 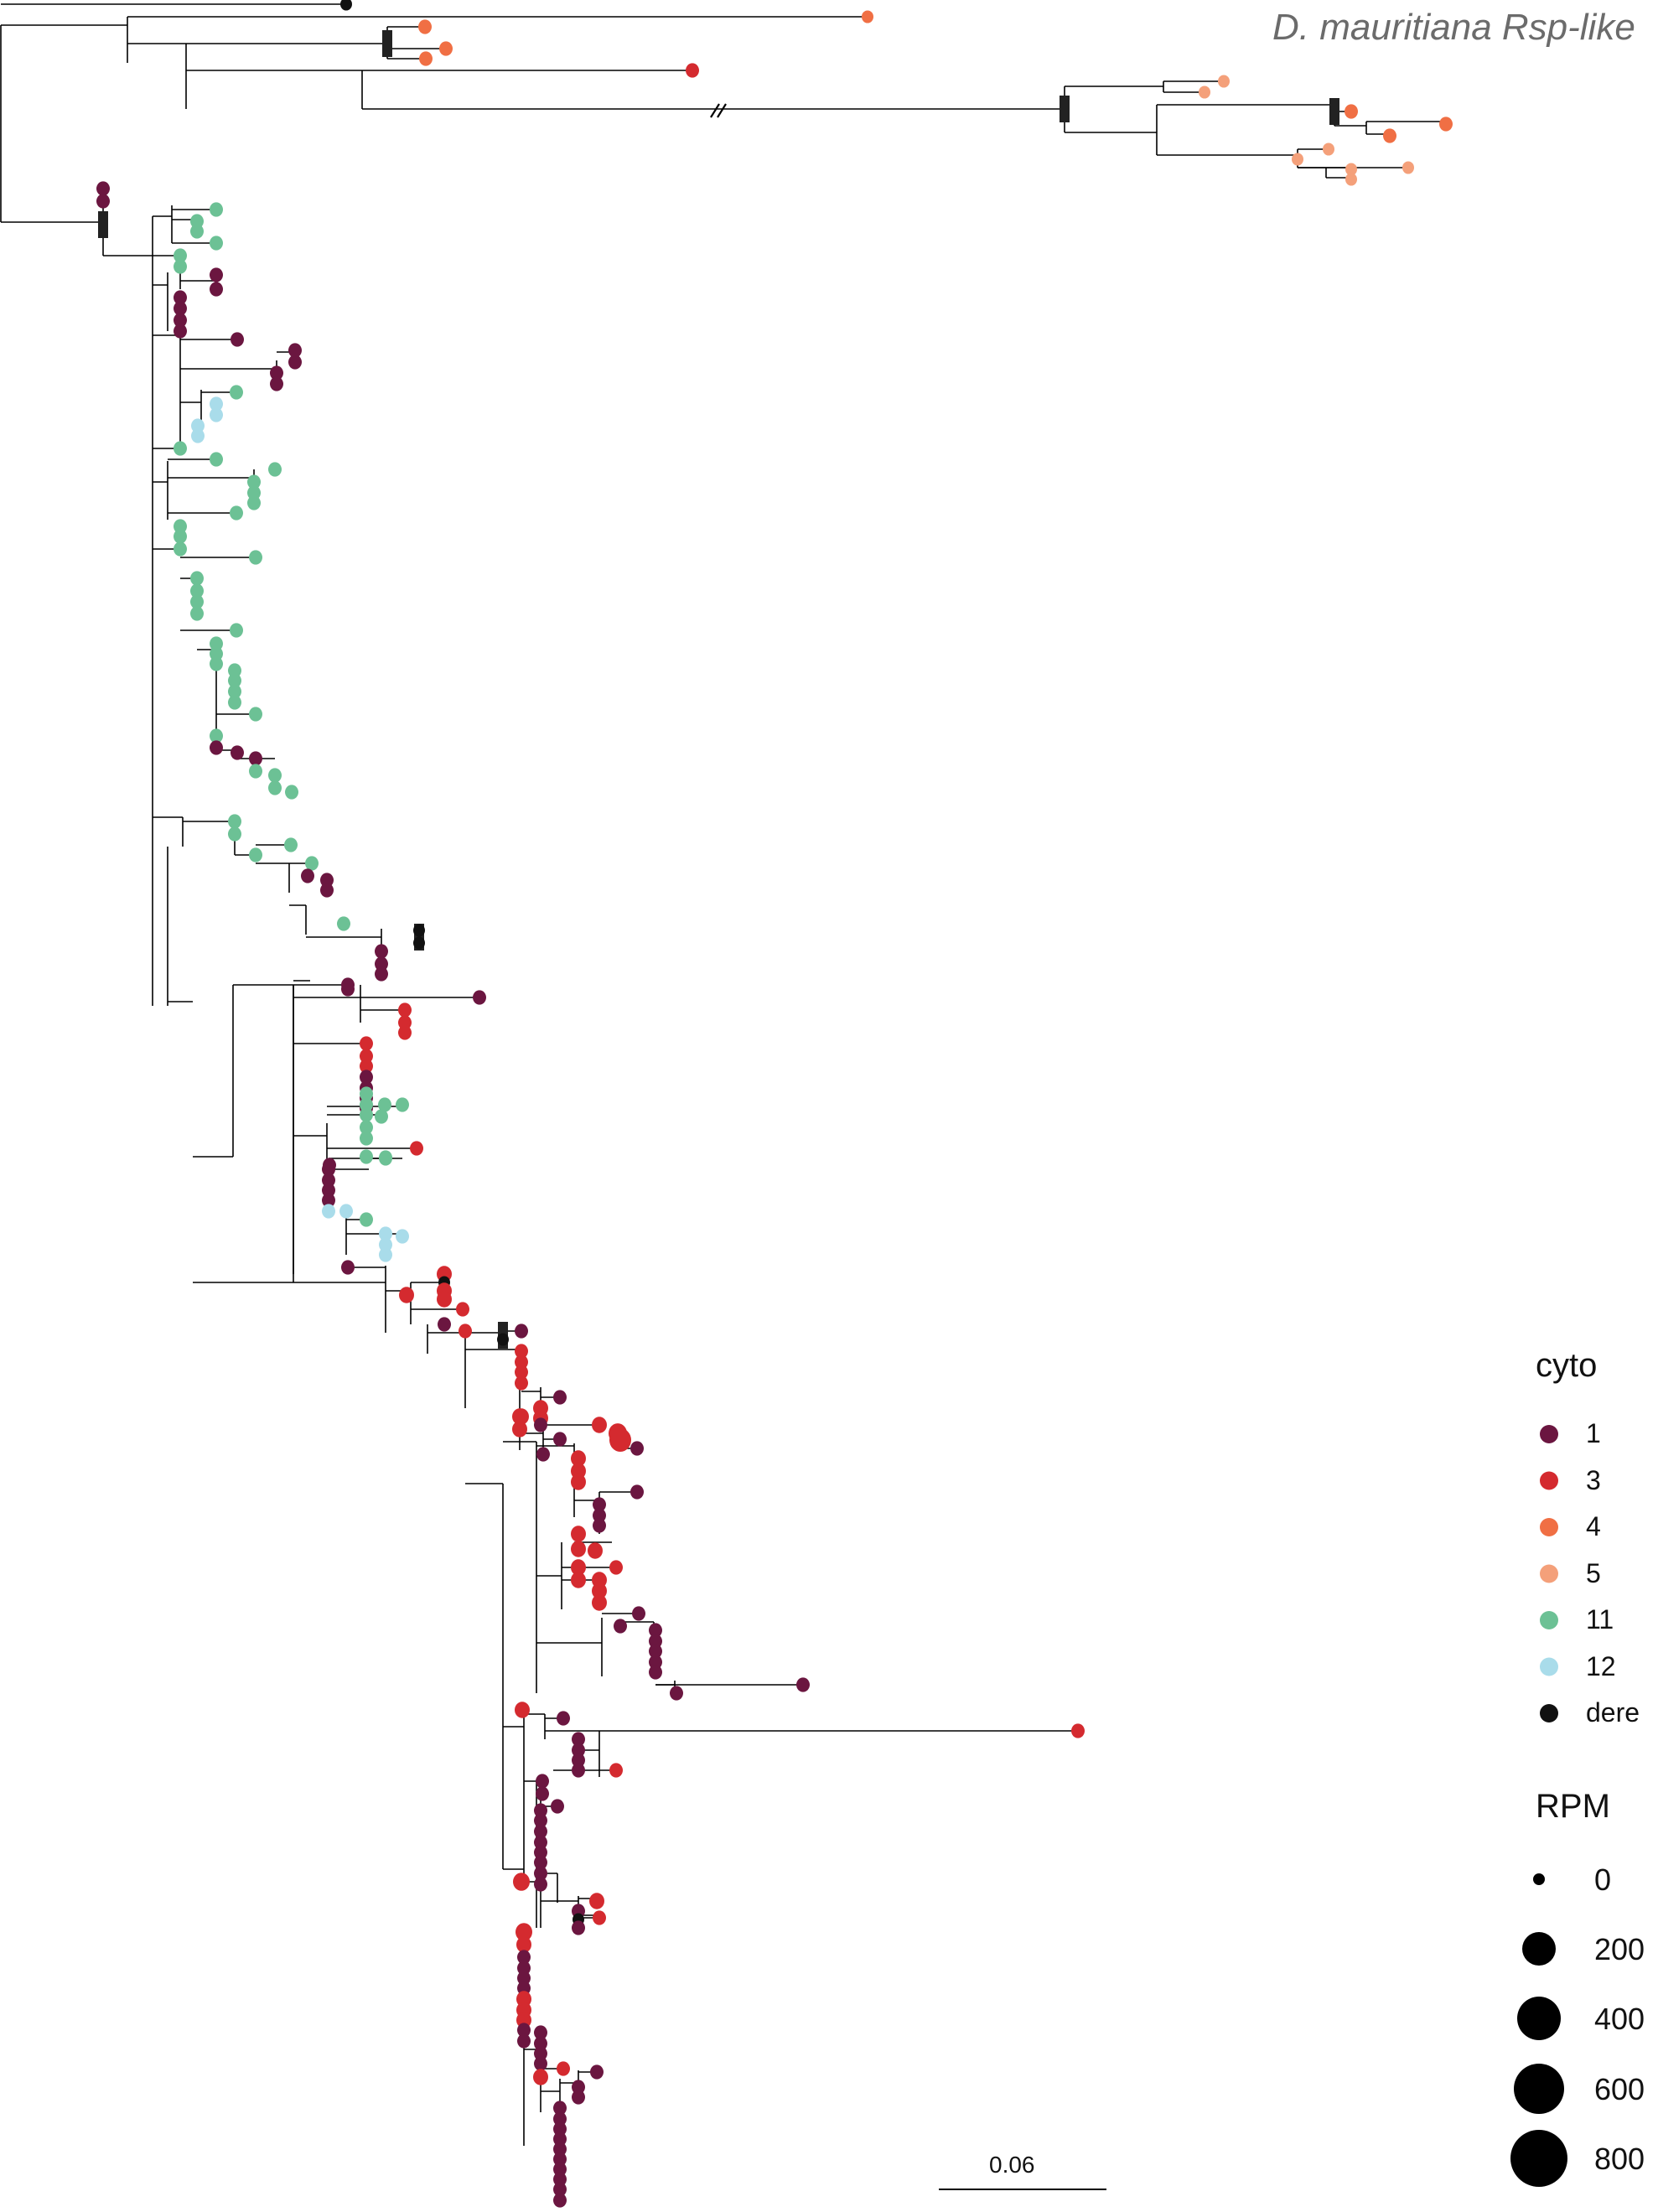 I want to click on legend-color-text: 5, so click(x=1593, y=1572).